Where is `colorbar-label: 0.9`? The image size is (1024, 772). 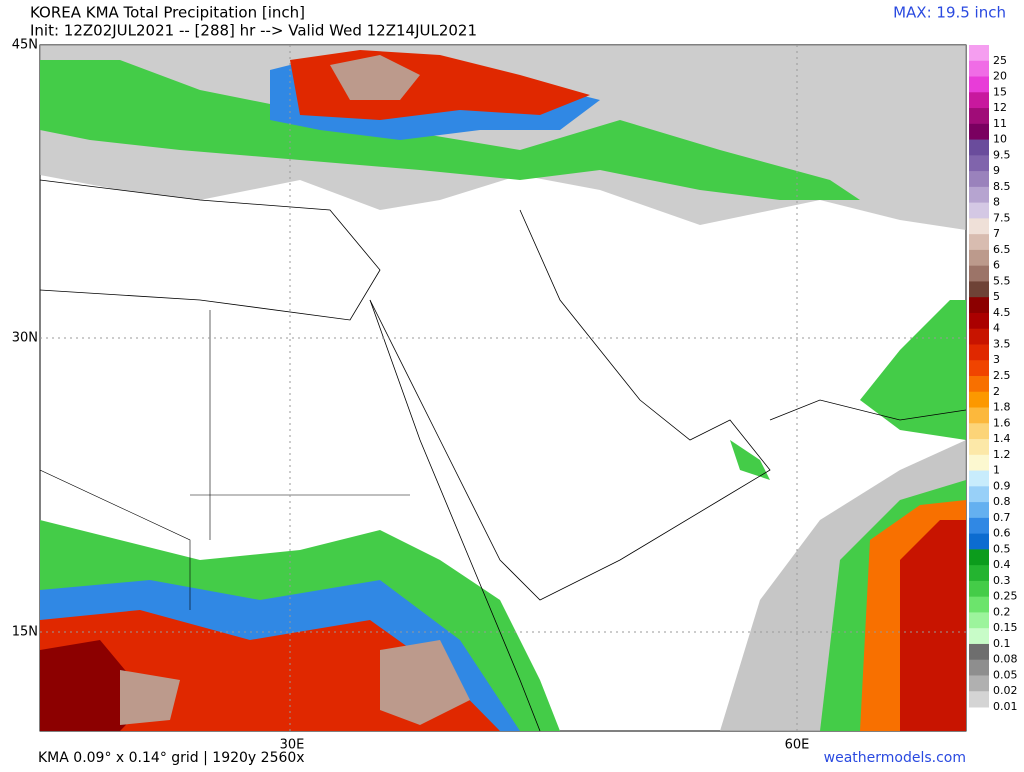
colorbar-label: 0.9 is located at coordinates (1002, 485).